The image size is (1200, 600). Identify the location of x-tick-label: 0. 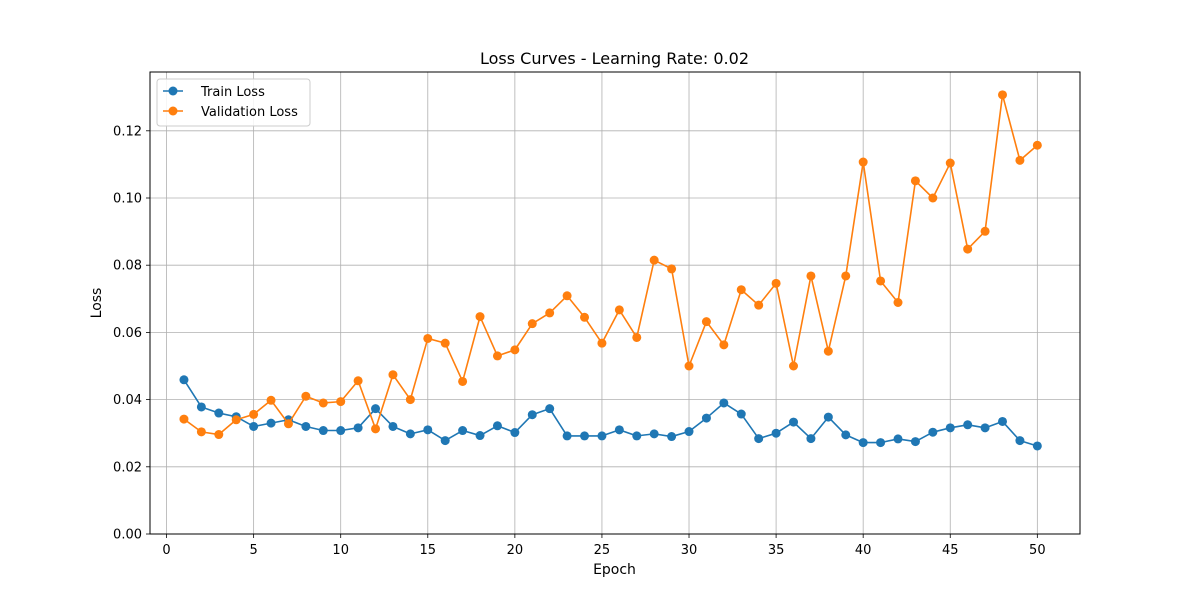
(166, 550).